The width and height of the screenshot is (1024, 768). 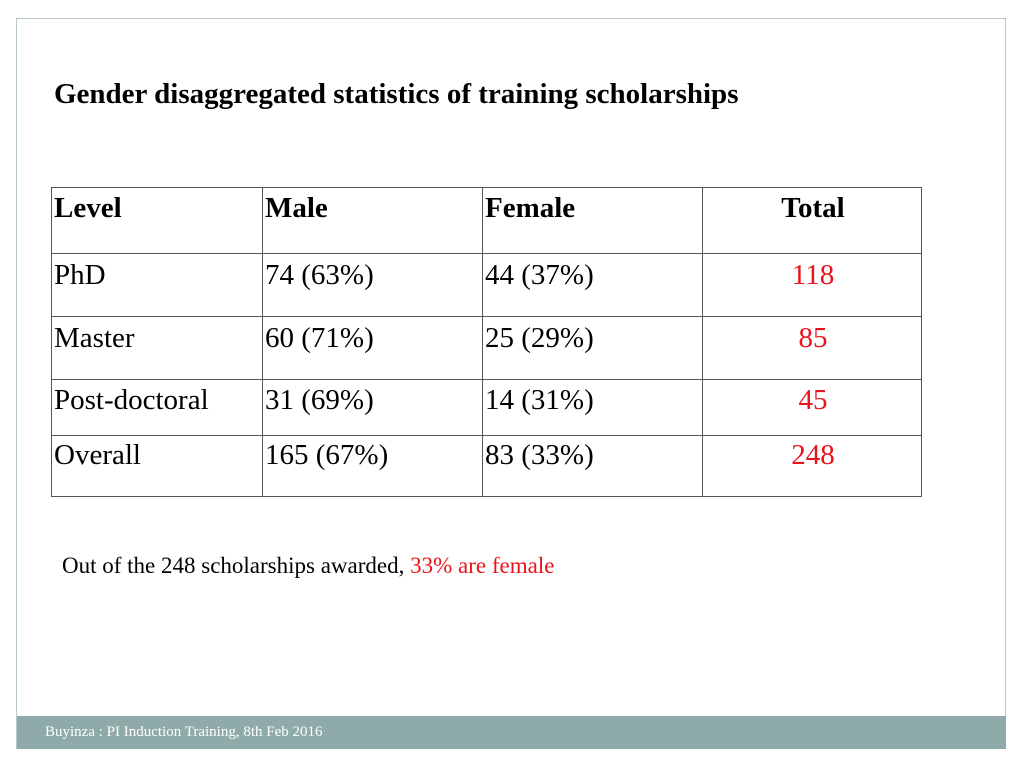 What do you see at coordinates (592, 348) in the screenshot?
I see `cell-female: 25 (29%)` at bounding box center [592, 348].